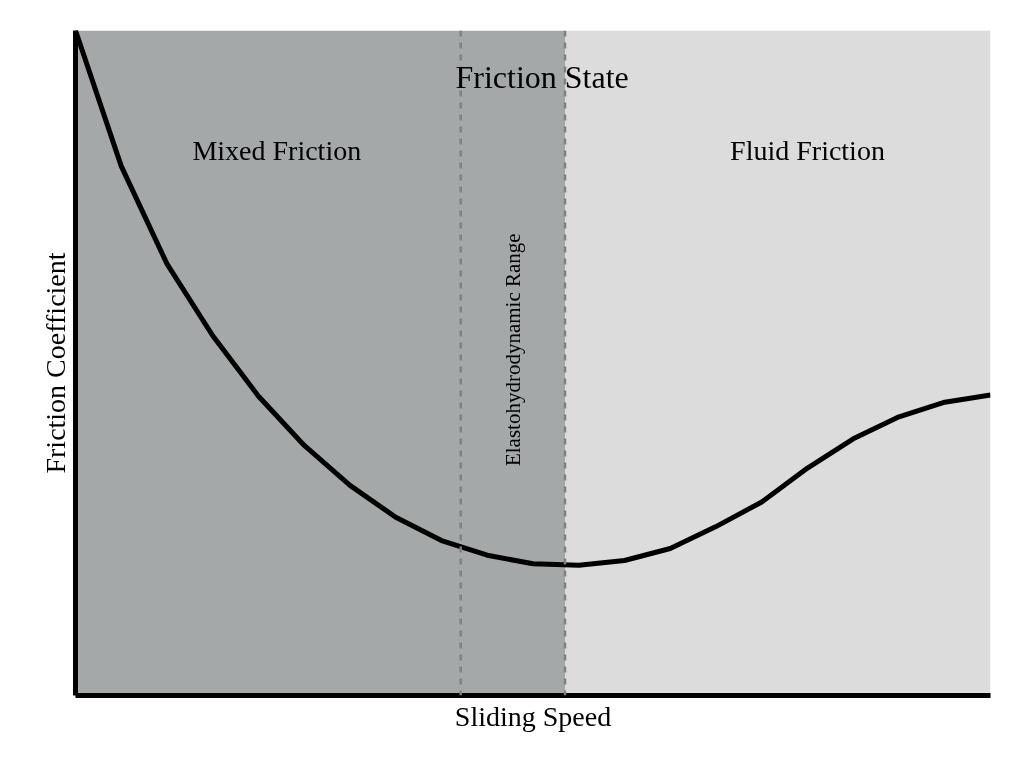  Describe the element at coordinates (533, 716) in the screenshot. I see `x-axis-title: Sliding Speed` at that location.